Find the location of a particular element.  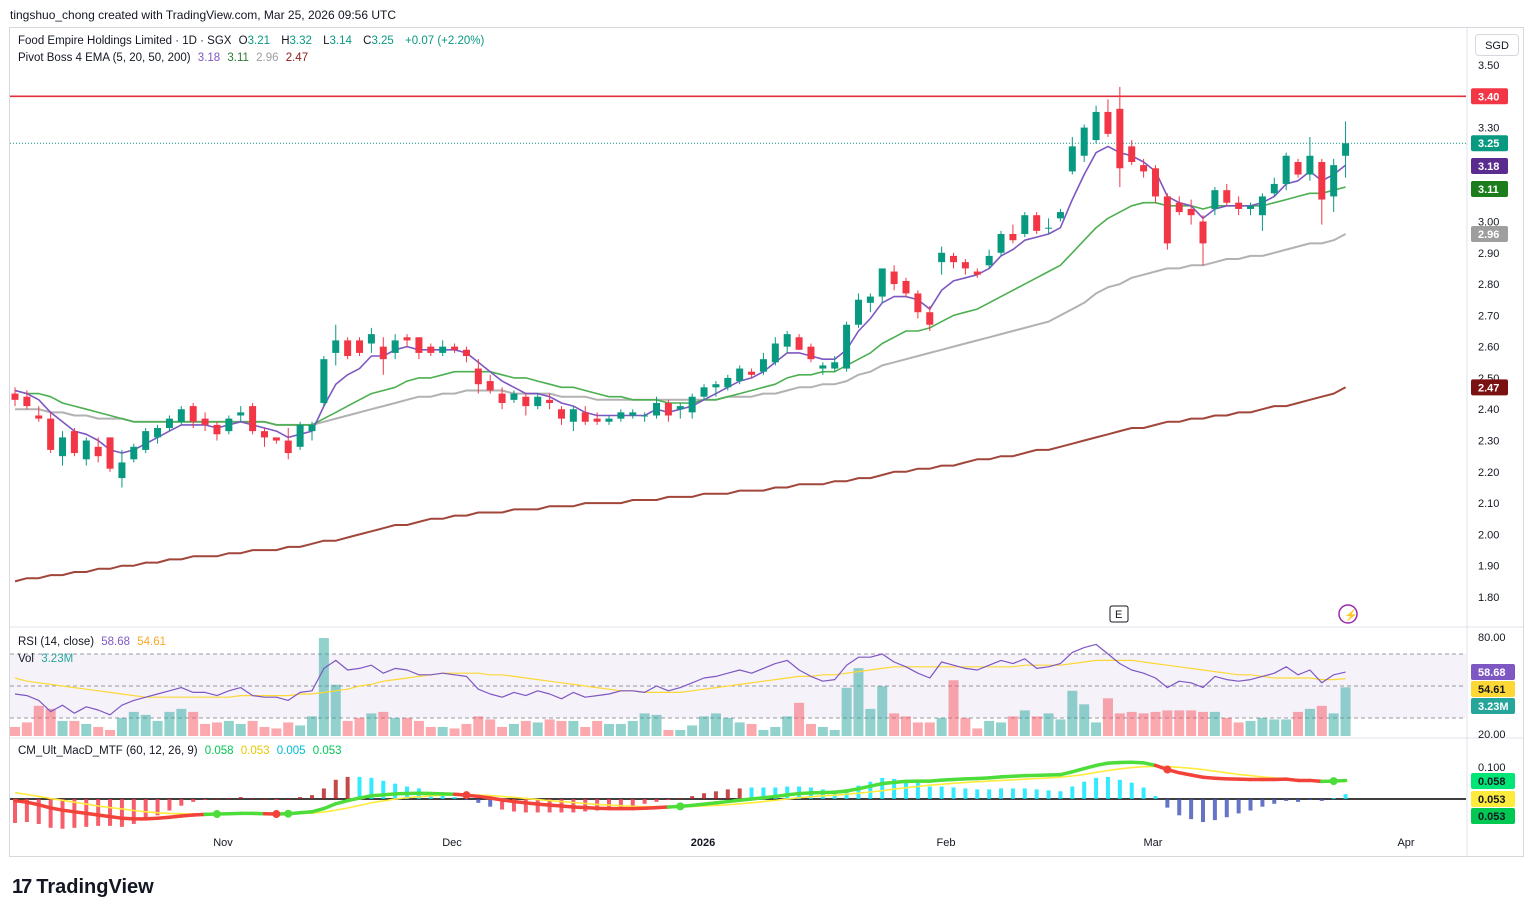

time-axis-label: Nov is located at coordinates (223, 843).